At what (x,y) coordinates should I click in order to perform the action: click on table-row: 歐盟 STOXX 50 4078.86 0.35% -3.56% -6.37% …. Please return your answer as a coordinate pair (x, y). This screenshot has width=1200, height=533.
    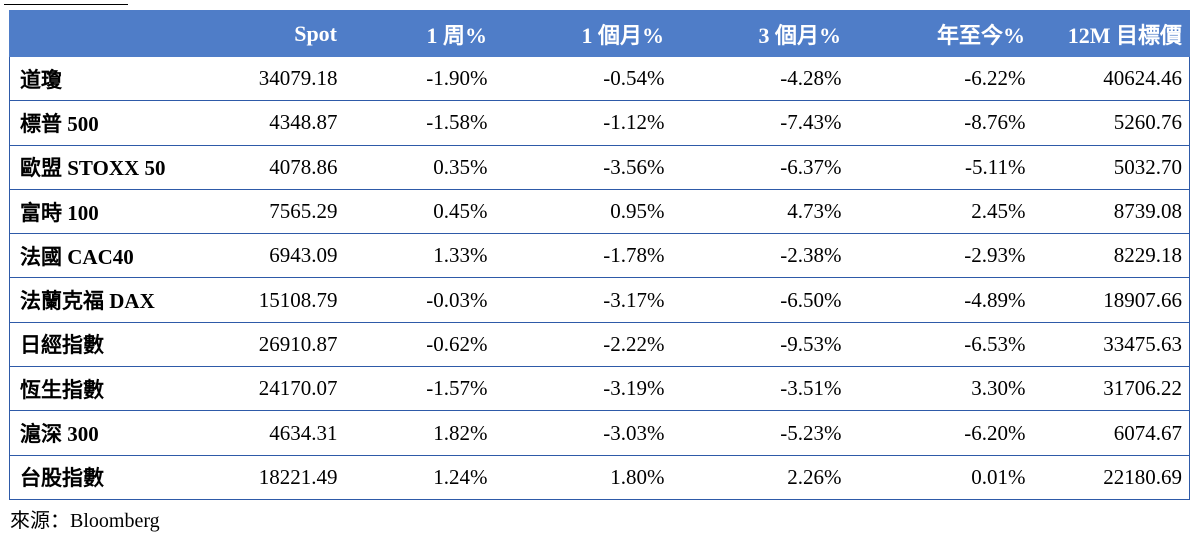
    Looking at the image, I should click on (599, 167).